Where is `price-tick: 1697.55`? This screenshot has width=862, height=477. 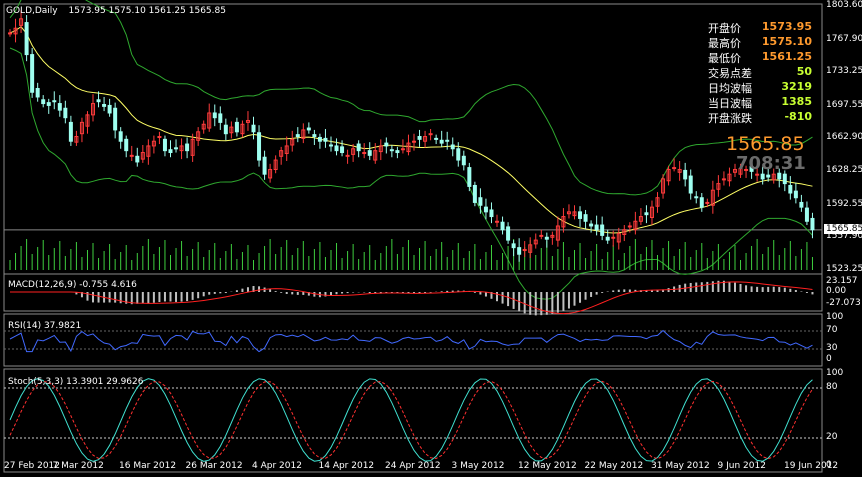
price-tick: 1697.55 is located at coordinates (844, 104).